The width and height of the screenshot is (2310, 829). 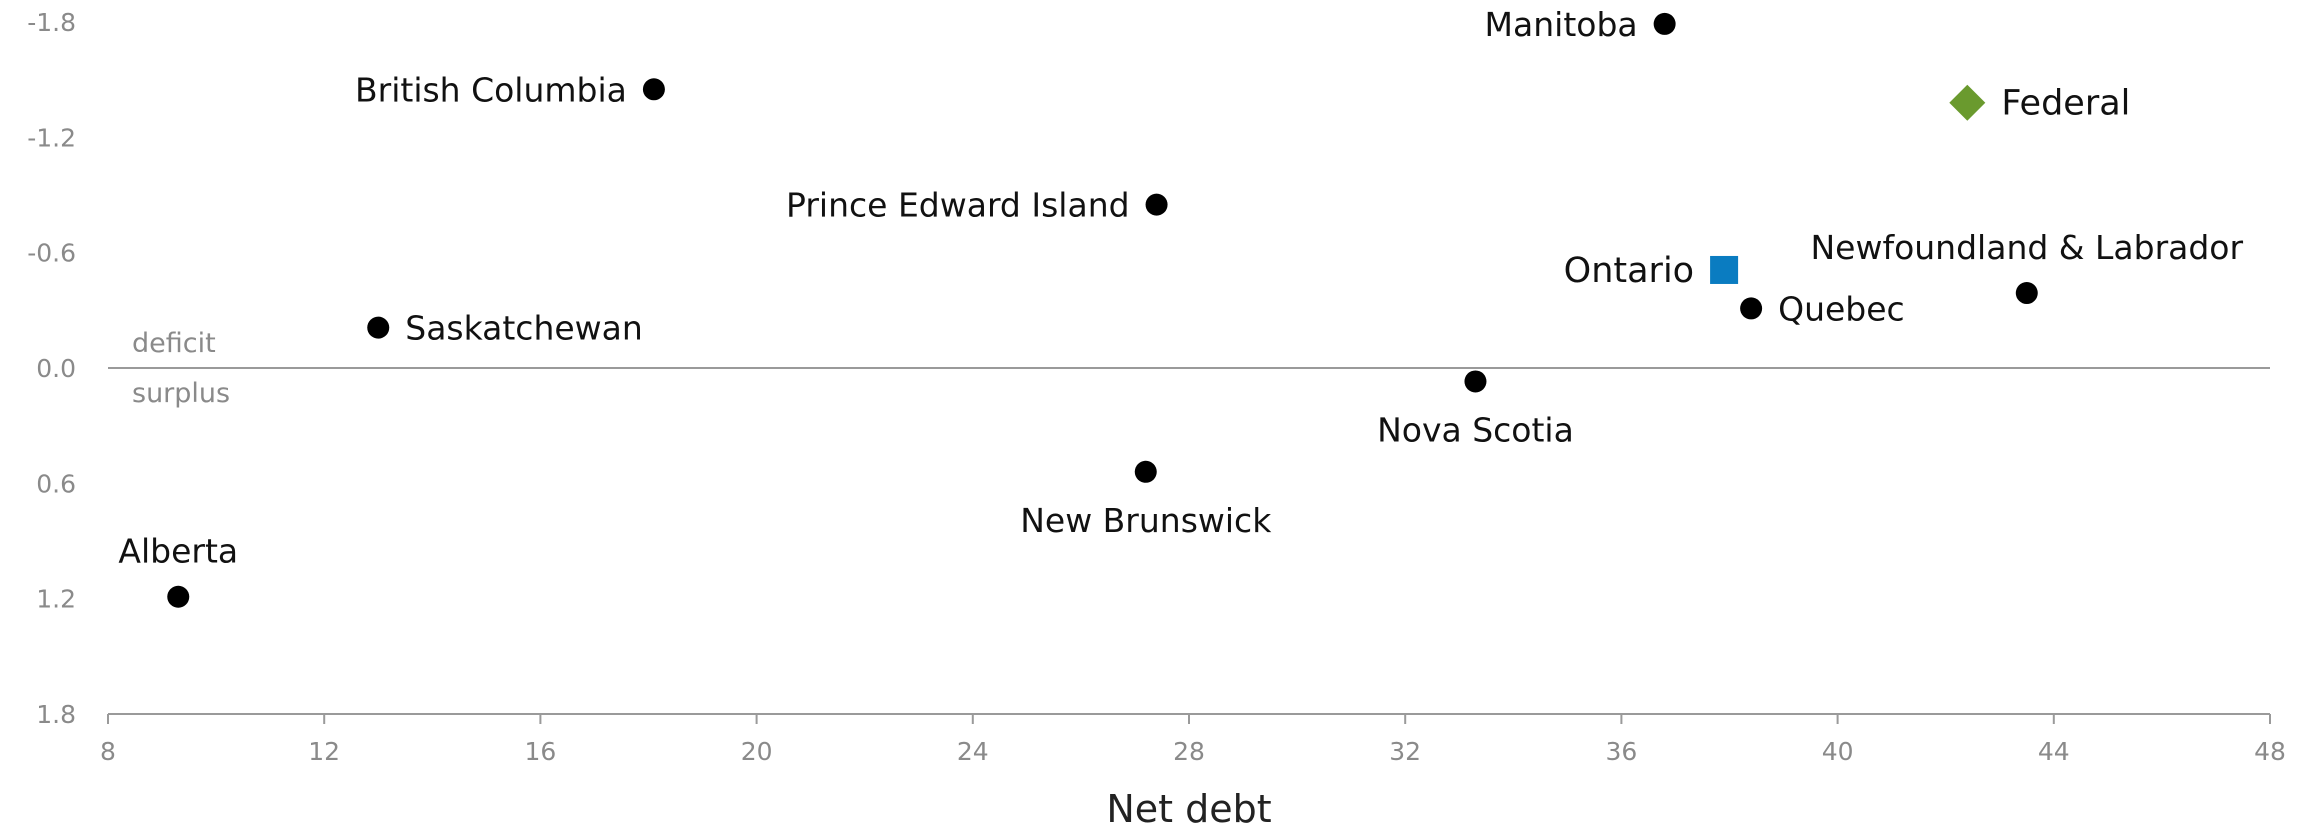 I want to click on x-tick-label: 8, so click(x=108, y=751).